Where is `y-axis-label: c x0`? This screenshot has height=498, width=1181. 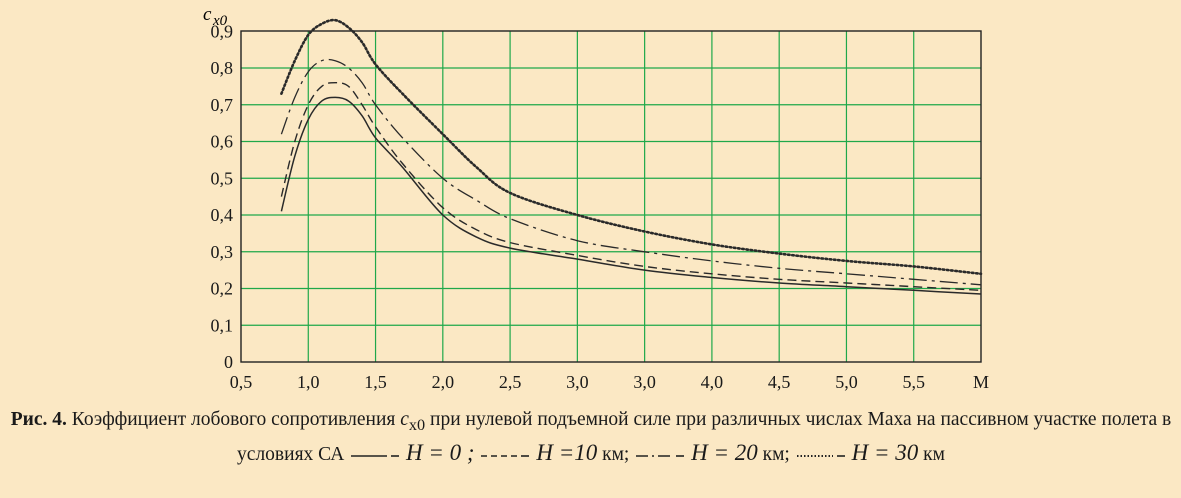
y-axis-label: c x0 is located at coordinates (215, 16).